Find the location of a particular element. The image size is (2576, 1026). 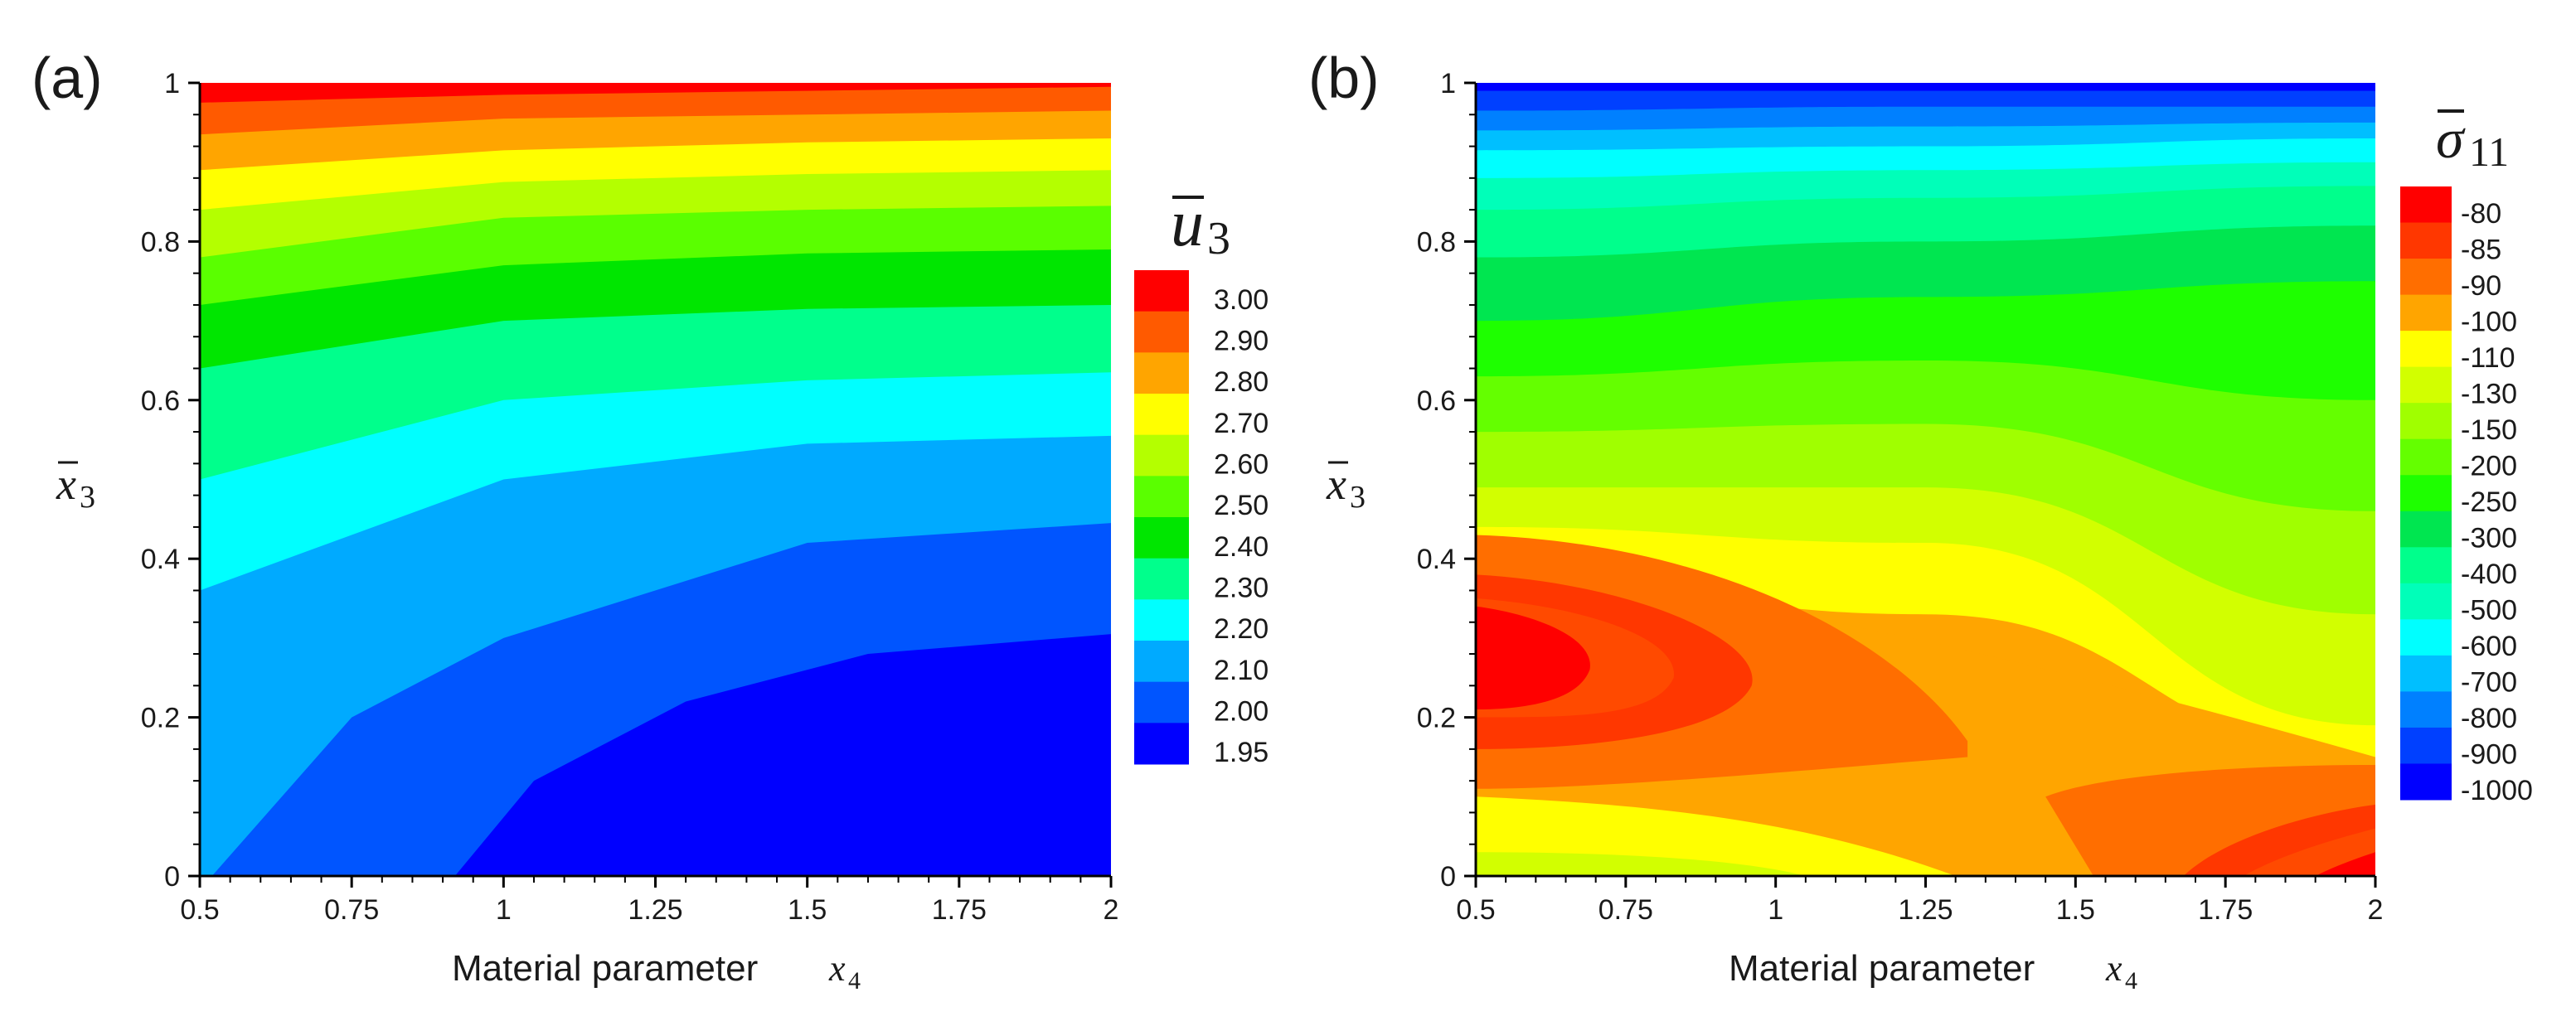

colorbar-title-var-a: u is located at coordinates (1187, 224).